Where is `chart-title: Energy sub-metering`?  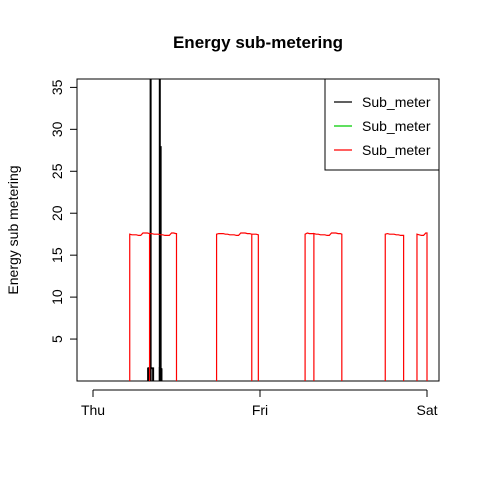 chart-title: Energy sub-metering is located at coordinates (258, 42).